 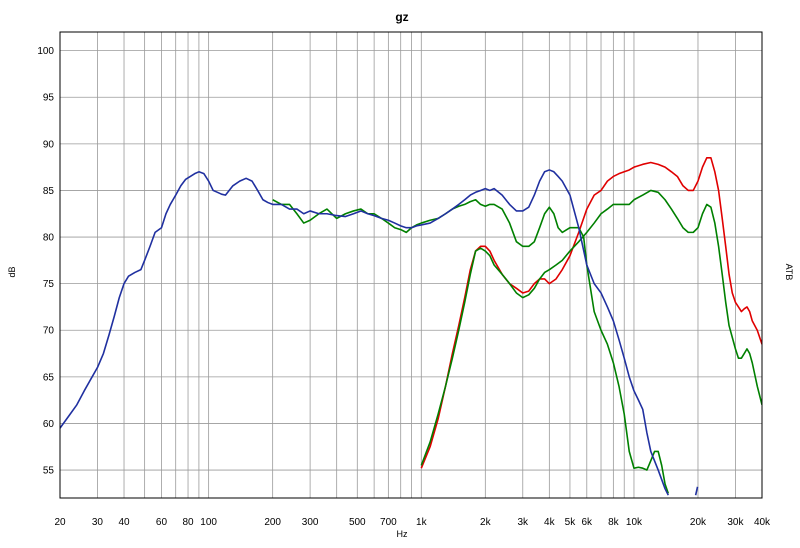 I want to click on y-tick-labels: 55 60 65 70 75 80 85 90 95 100, so click(x=45, y=261).